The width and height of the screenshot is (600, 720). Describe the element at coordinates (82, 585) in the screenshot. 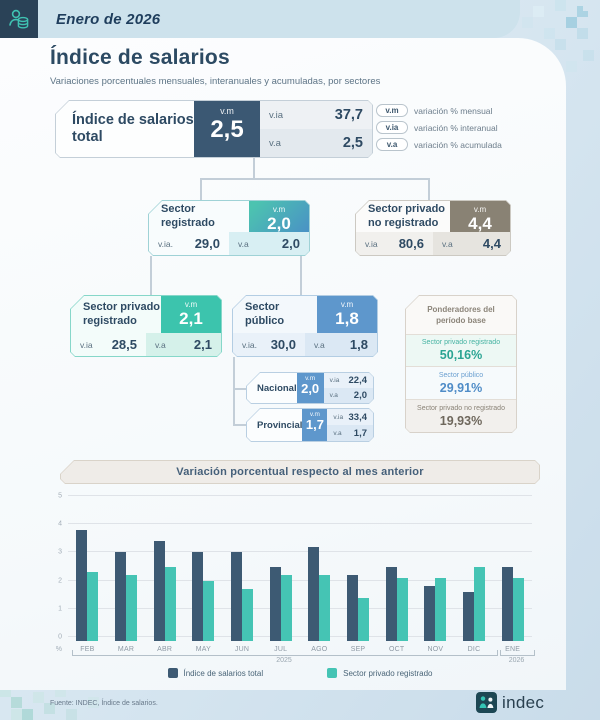

I see `bar-total-feb` at that location.